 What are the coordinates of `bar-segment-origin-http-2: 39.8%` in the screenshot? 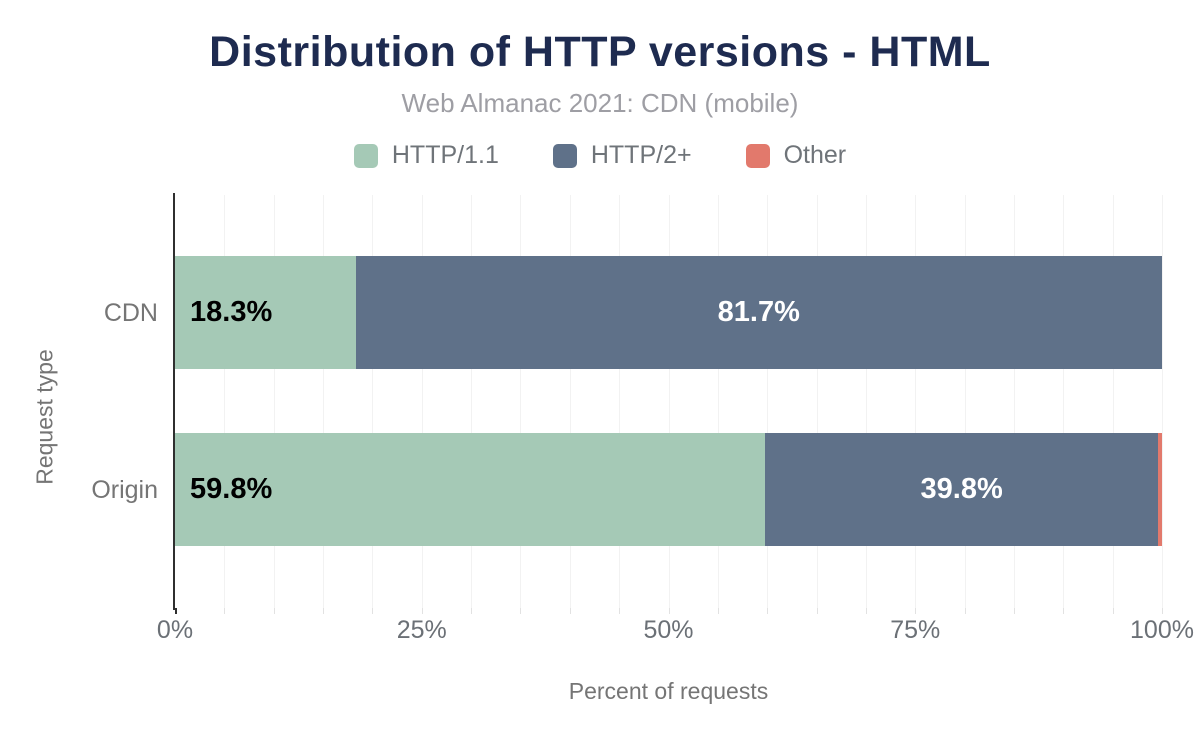 It's located at (962, 489).